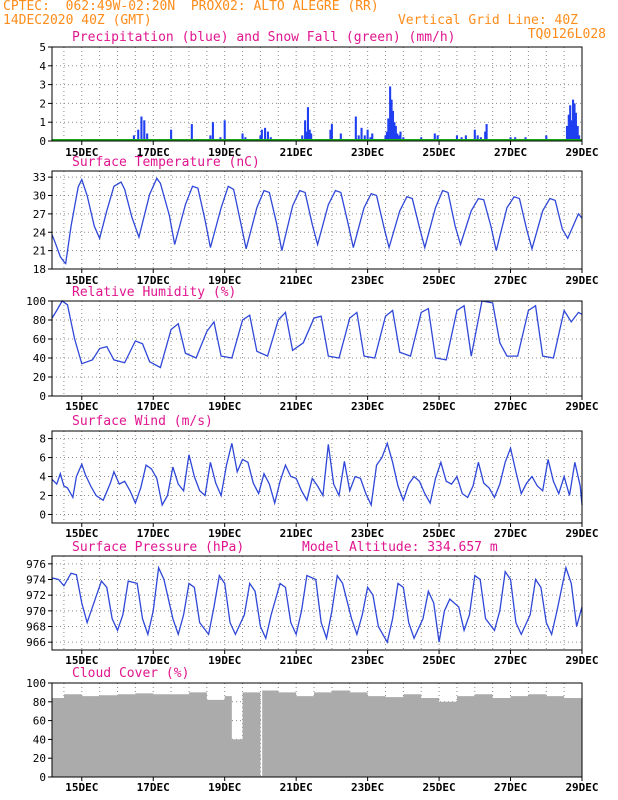  What do you see at coordinates (130, 673) in the screenshot?
I see `panel-title: Cloud Cover (%)` at bounding box center [130, 673].